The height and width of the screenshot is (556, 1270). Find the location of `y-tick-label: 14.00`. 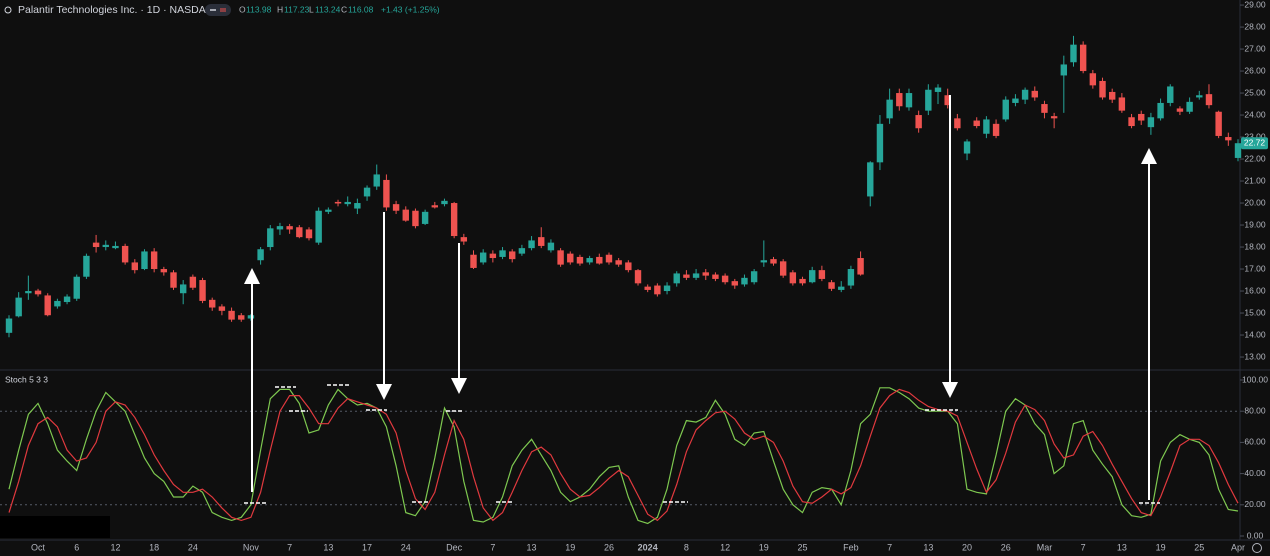

y-tick-label: 14.00 is located at coordinates (1255, 334).